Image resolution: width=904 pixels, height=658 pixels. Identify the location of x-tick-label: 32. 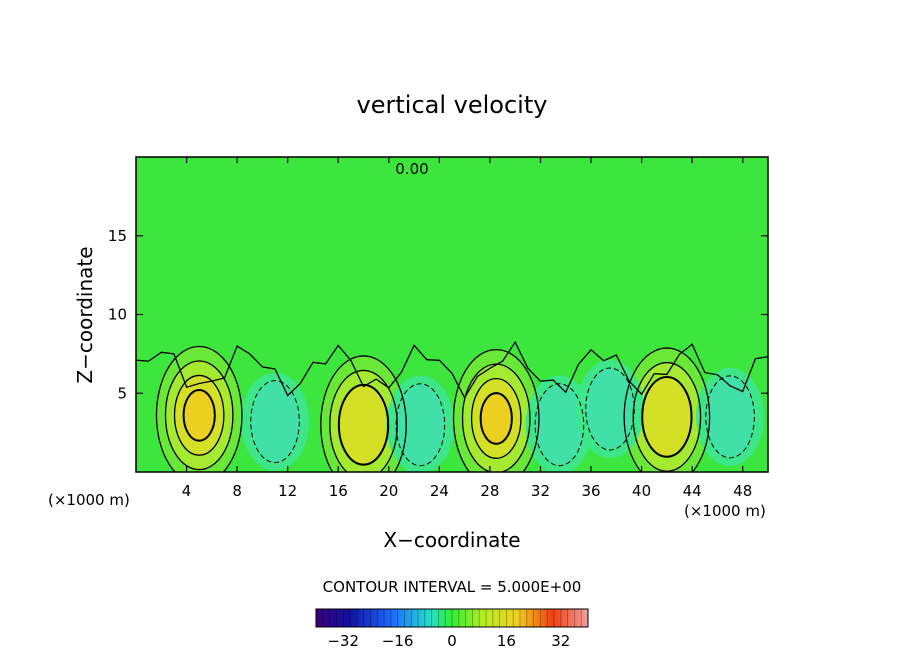
(540, 491).